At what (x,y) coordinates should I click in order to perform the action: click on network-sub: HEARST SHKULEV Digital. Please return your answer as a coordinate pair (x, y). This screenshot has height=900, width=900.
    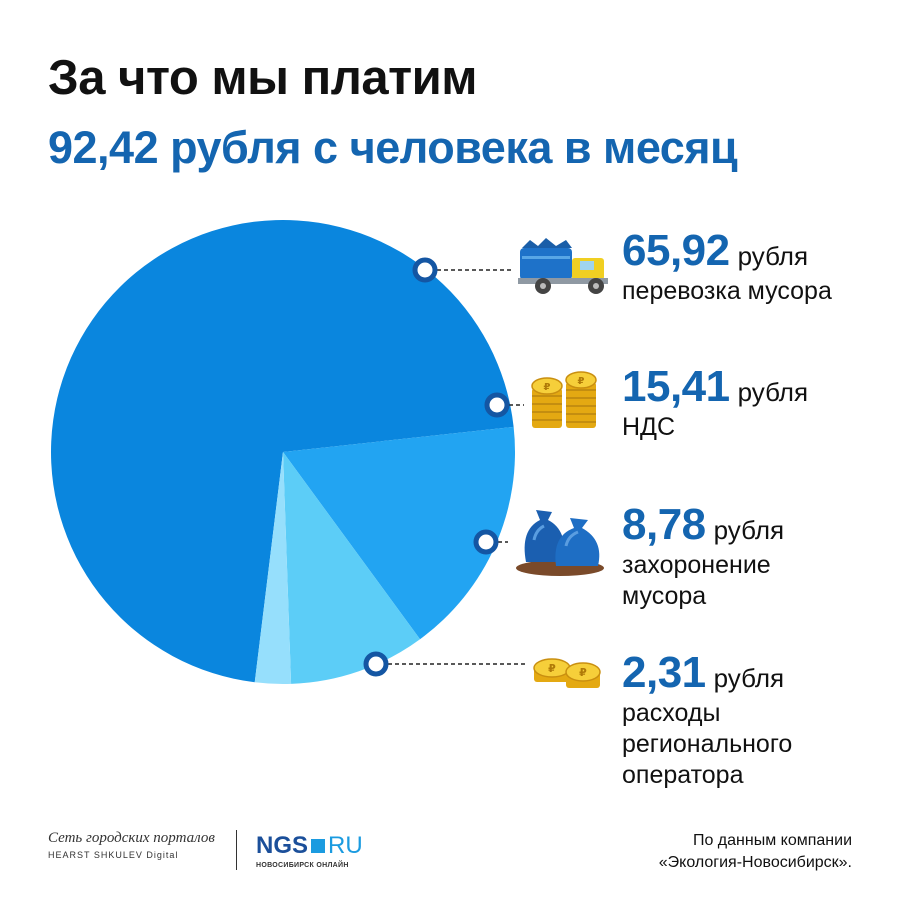
    Looking at the image, I should click on (113, 855).